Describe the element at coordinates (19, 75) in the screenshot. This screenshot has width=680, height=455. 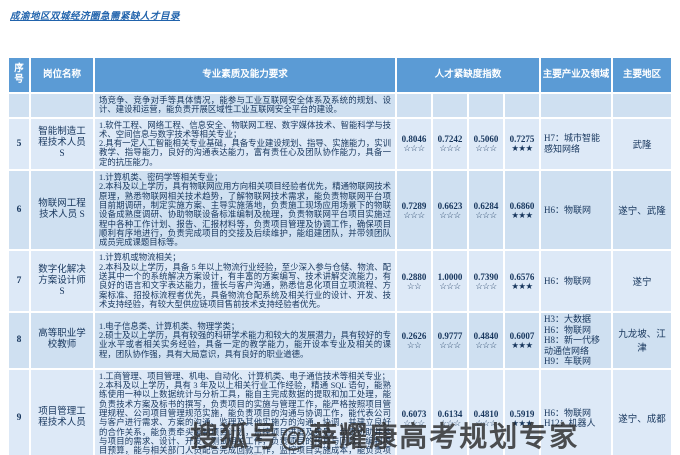
I see `col-header-no: 序号` at that location.